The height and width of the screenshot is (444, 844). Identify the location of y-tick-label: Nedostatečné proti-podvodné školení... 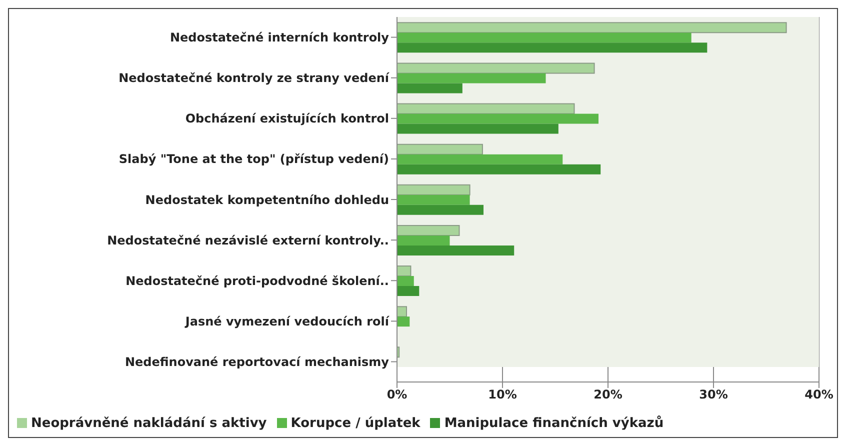
(257, 281).